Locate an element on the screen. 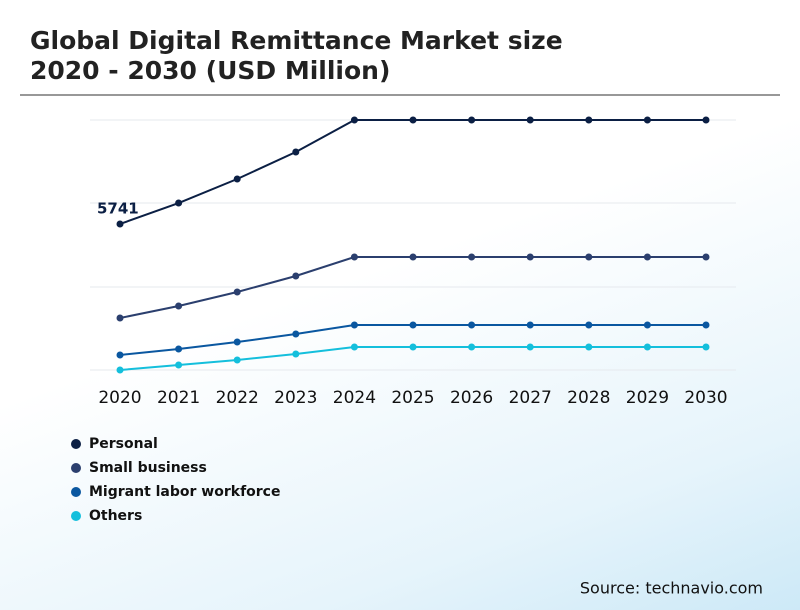 The height and width of the screenshot is (610, 800). x-tick-label: 2021 is located at coordinates (178, 398).